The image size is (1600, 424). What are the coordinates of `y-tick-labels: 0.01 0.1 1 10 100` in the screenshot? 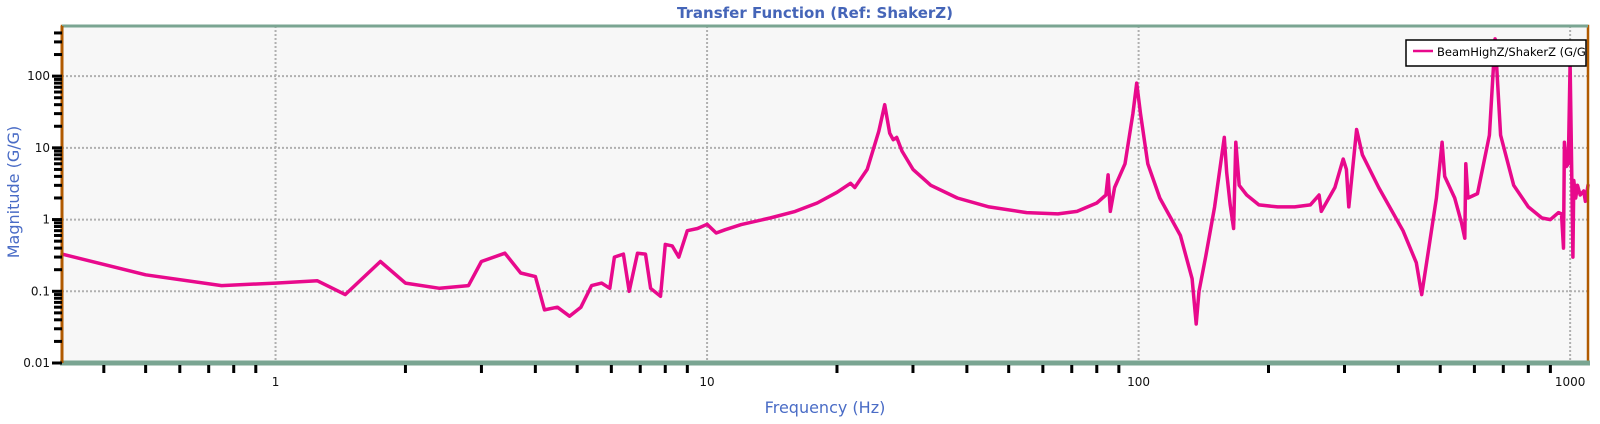 It's located at (36, 219).